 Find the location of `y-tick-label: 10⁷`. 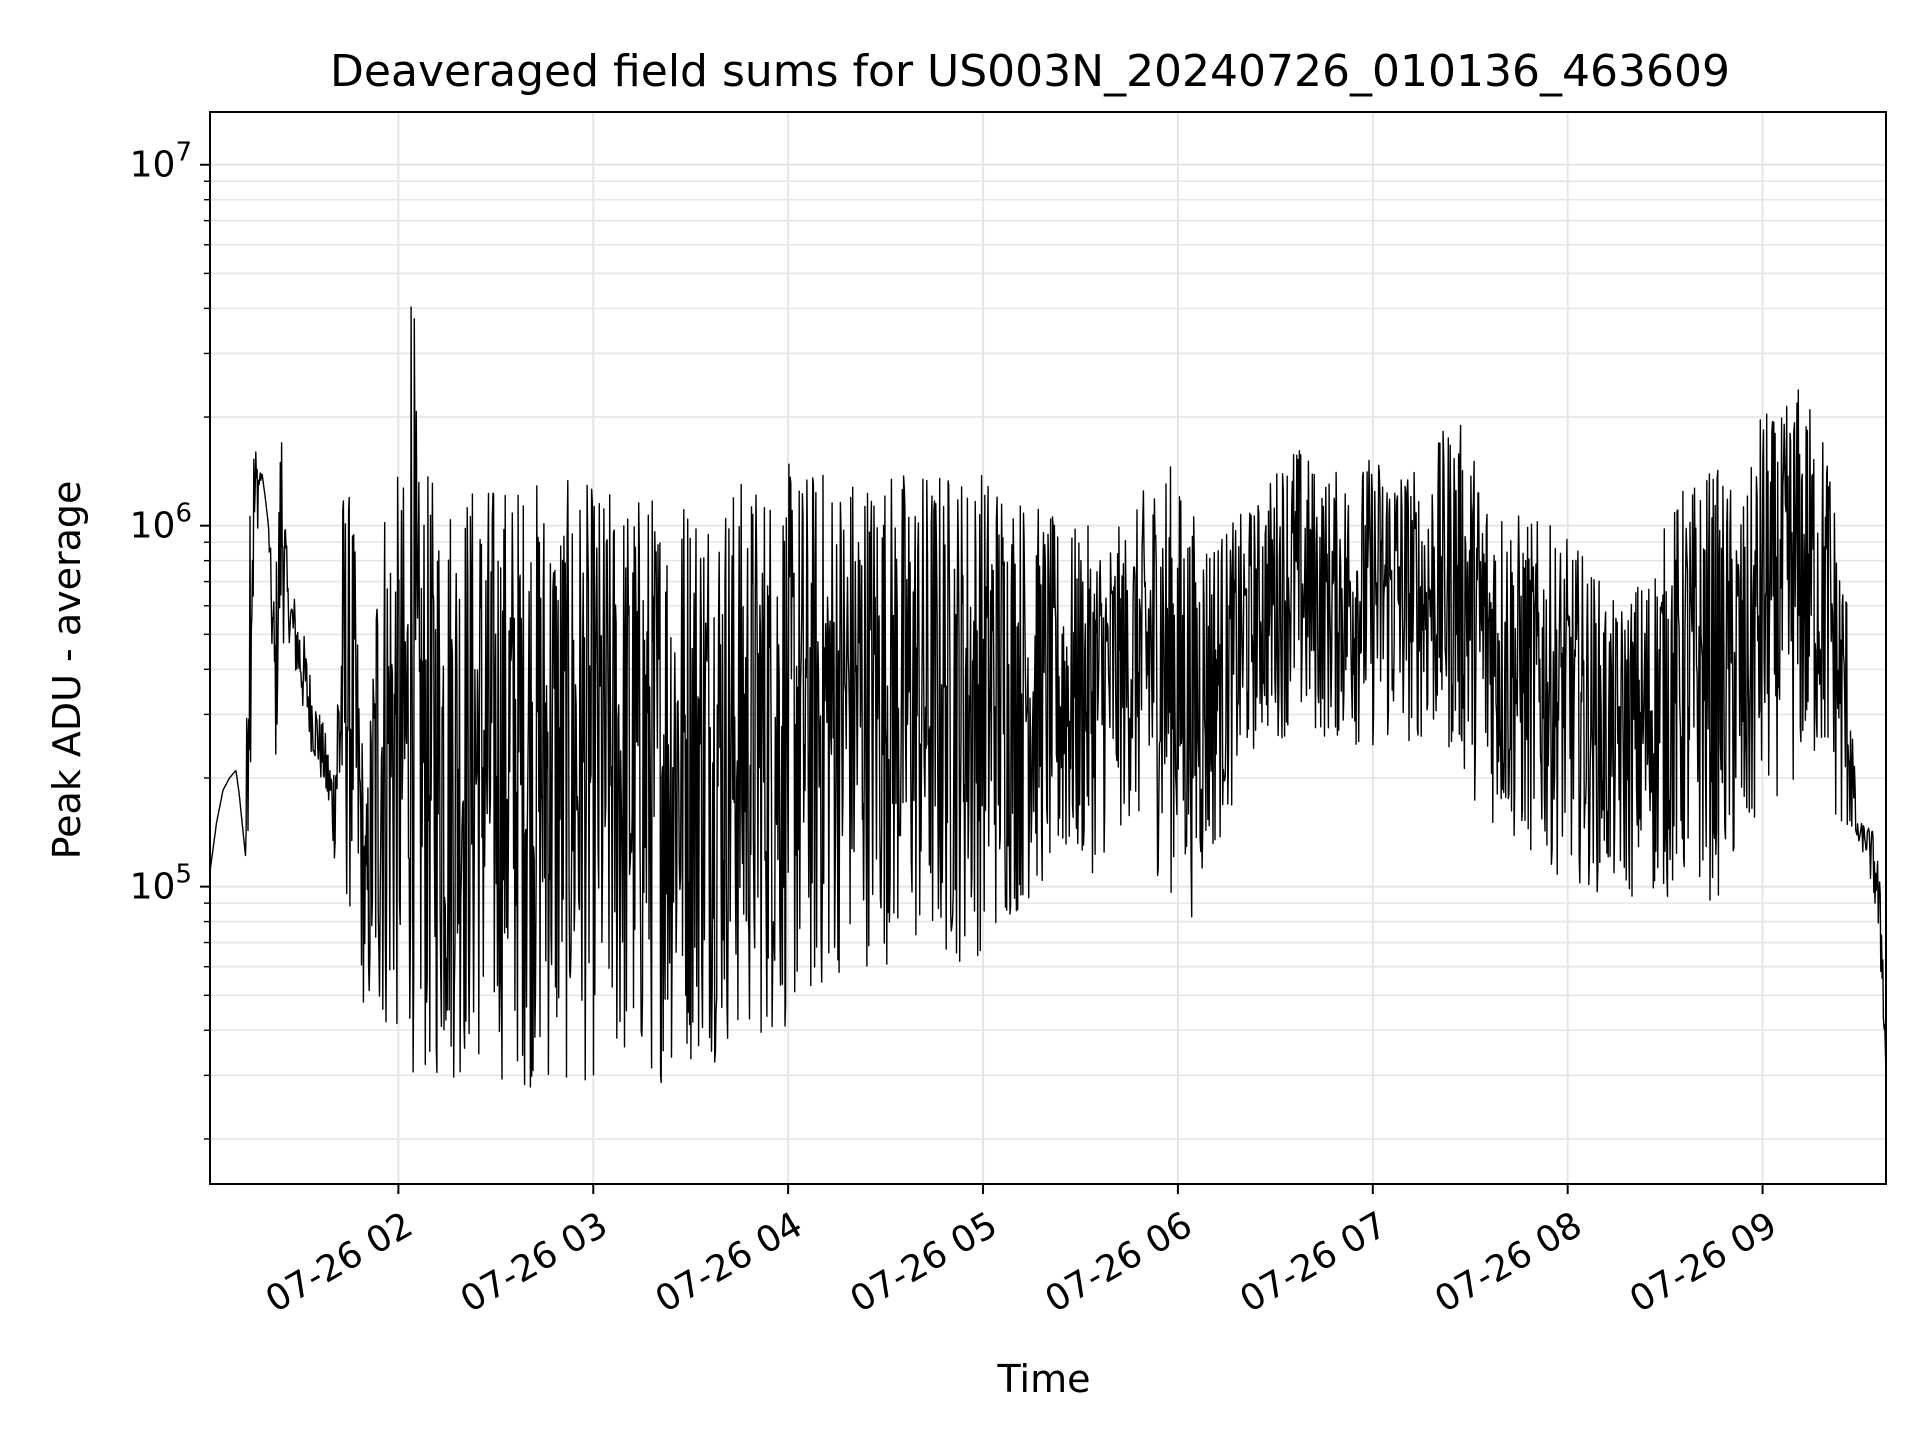

y-tick-label: 10⁷ is located at coordinates (161, 162).